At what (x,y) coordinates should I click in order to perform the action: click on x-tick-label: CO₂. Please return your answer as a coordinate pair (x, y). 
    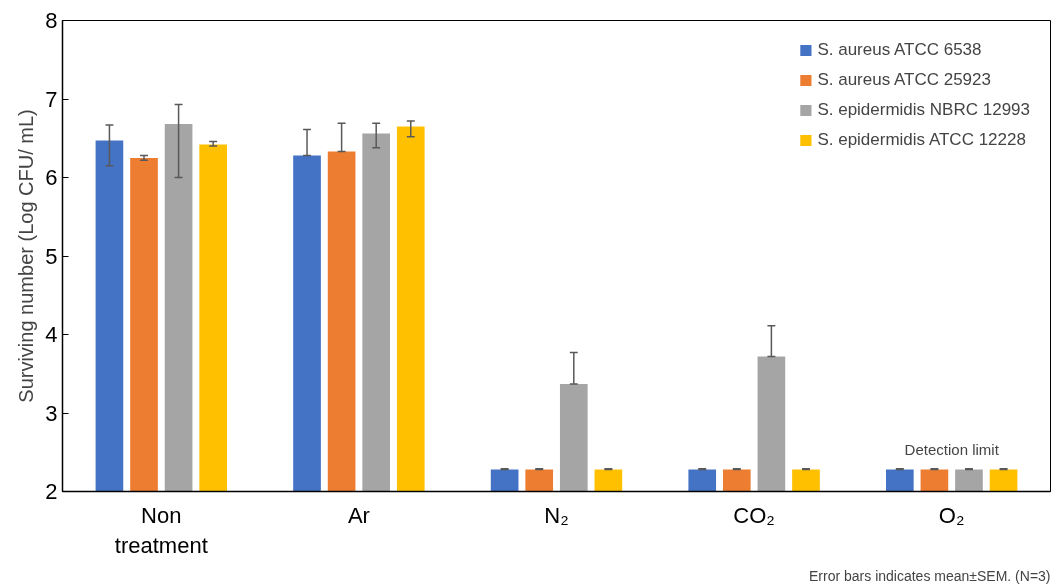
    Looking at the image, I should click on (754, 515).